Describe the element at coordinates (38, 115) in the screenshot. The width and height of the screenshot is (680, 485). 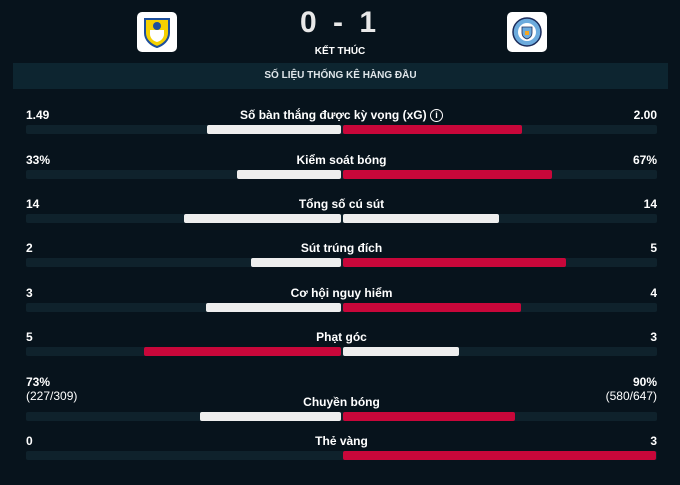
I see `home-value: 1.49` at that location.